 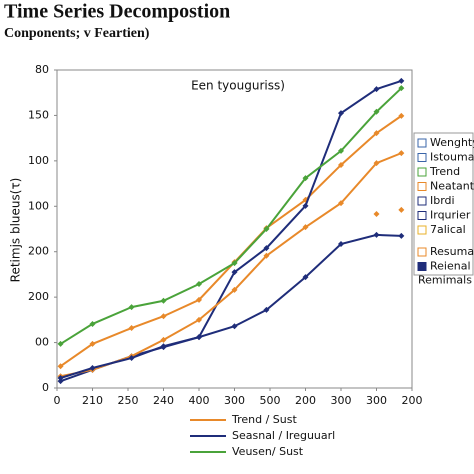 What do you see at coordinates (264, 419) in the screenshot?
I see `legend-label: Trend / Sust` at bounding box center [264, 419].